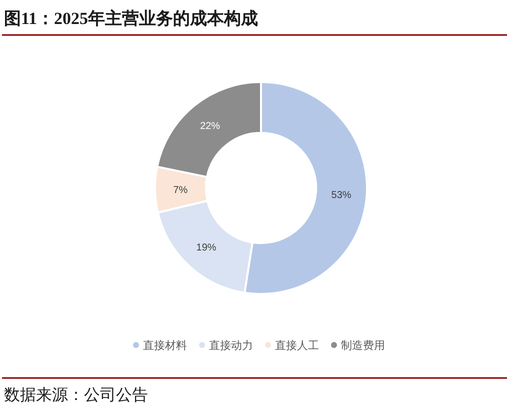 The height and width of the screenshot is (413, 509). Describe the element at coordinates (363, 345) in the screenshot. I see `legend-label: 制造费用` at that location.